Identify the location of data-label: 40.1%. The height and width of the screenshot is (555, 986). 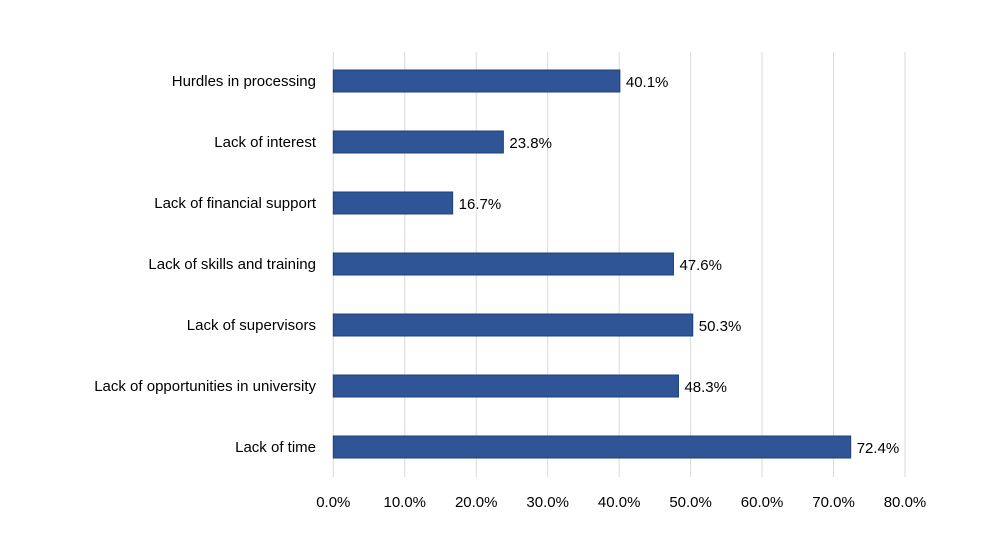
(647, 82).